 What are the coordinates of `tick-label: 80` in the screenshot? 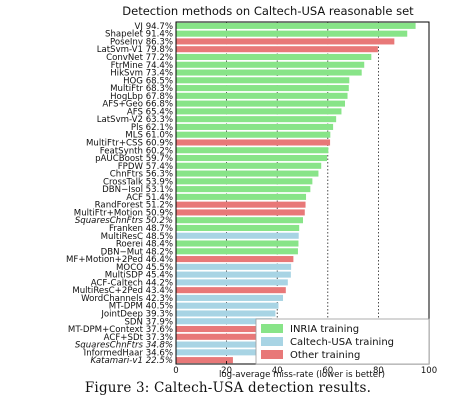 It's located at (378, 371).